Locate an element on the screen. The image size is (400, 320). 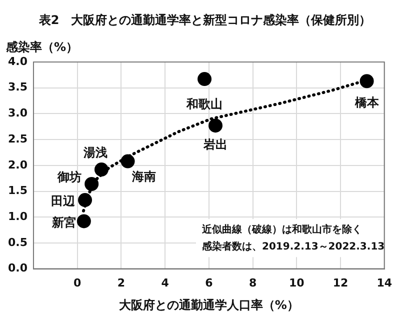
annotation: 和歌山 is located at coordinates (204, 104).